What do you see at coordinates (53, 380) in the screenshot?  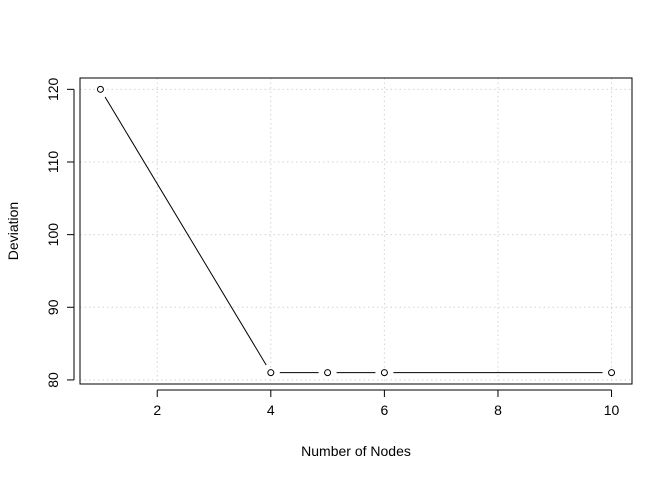 I see `y-tick-label-80: 80` at bounding box center [53, 380].